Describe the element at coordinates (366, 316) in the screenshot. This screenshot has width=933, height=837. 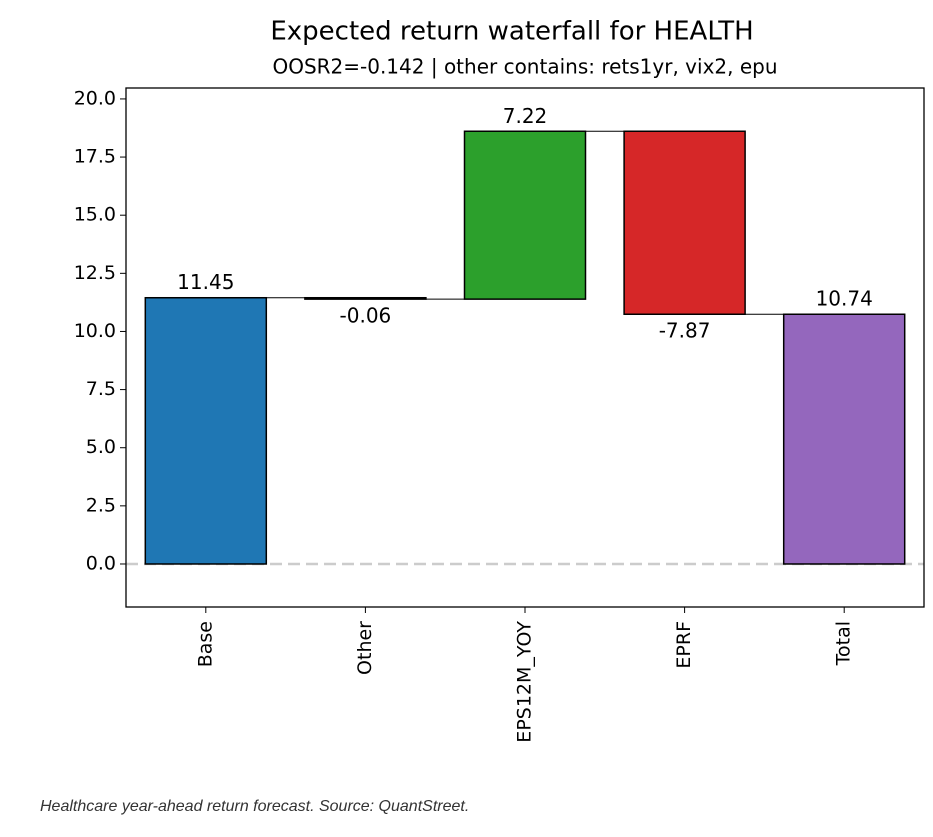
I see `value-label: -0.06` at that location.